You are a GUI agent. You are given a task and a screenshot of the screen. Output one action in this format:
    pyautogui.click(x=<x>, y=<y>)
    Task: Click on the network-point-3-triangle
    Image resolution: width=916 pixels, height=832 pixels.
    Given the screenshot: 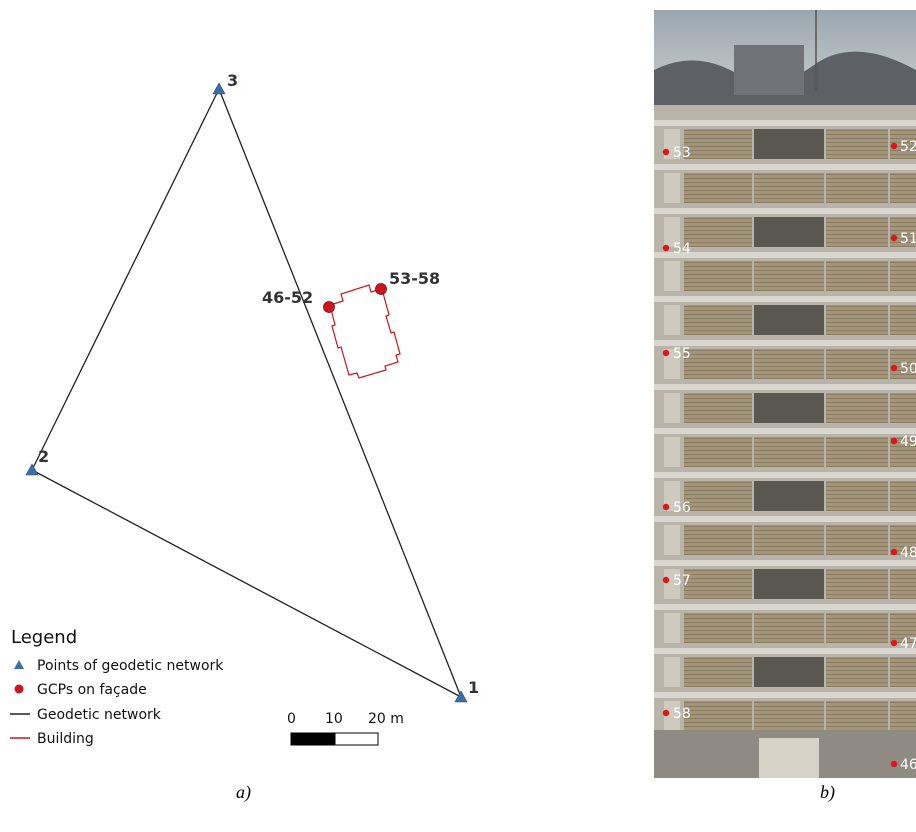 What is the action you would take?
    pyautogui.click(x=219, y=88)
    